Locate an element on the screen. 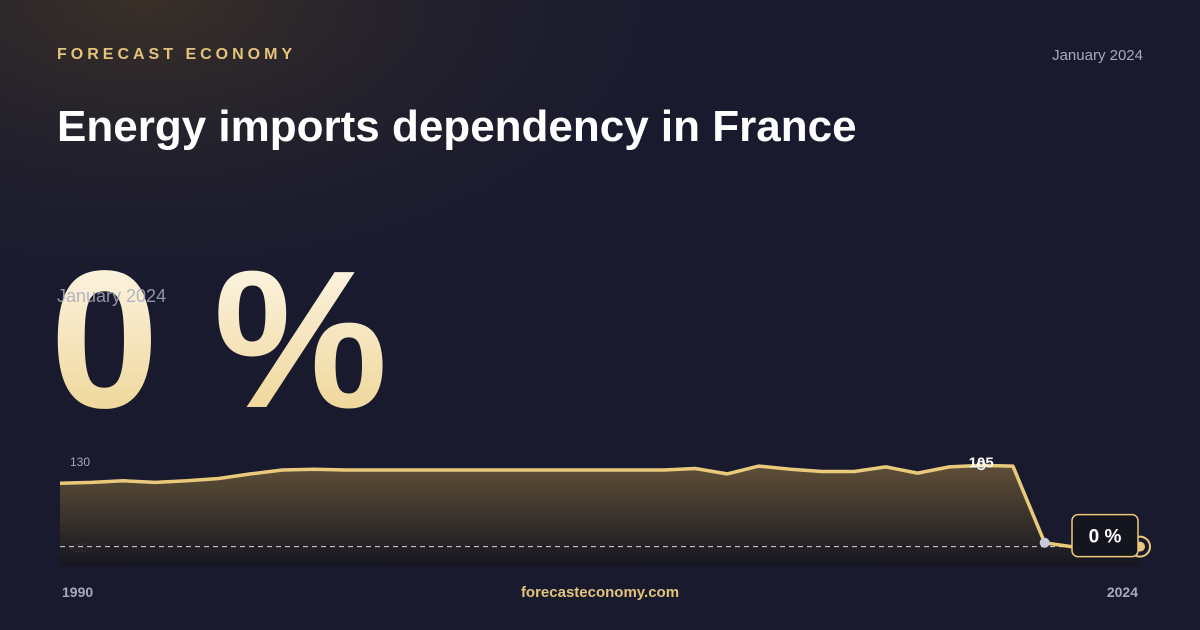 The width and height of the screenshot is (1200, 630). peak-marker is located at coordinates (981, 465).